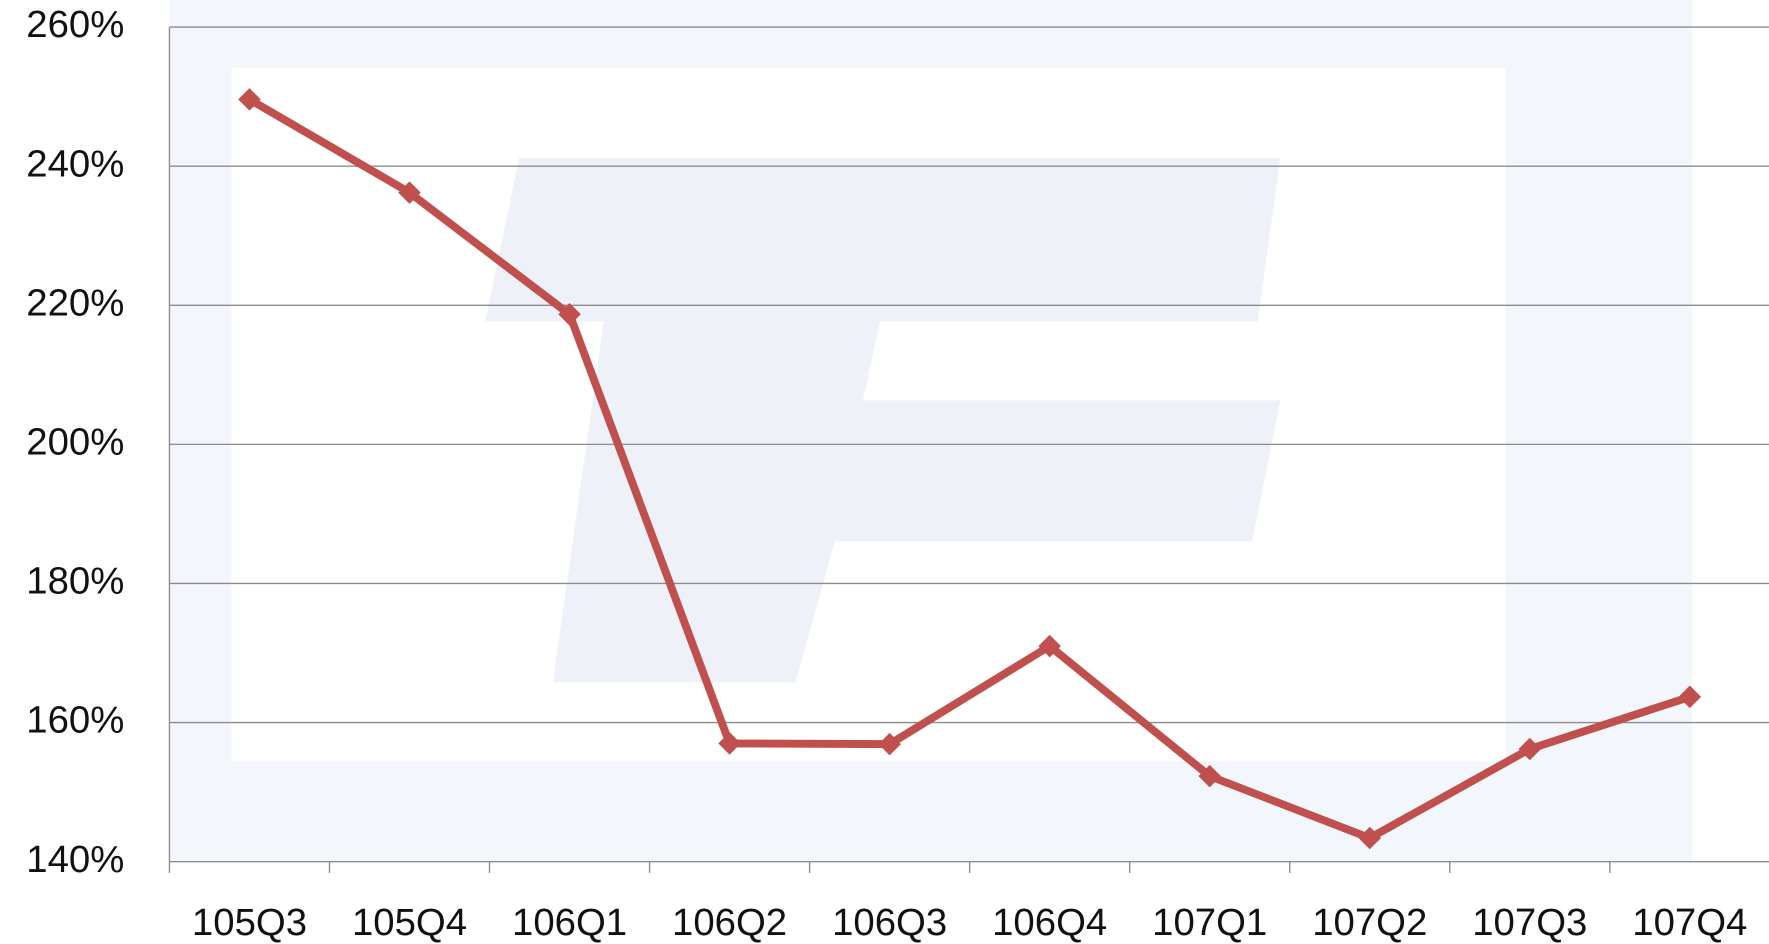 This screenshot has width=1769, height=944. Describe the element at coordinates (729, 922) in the screenshot. I see `x-tick-label: 106Q2` at that location.